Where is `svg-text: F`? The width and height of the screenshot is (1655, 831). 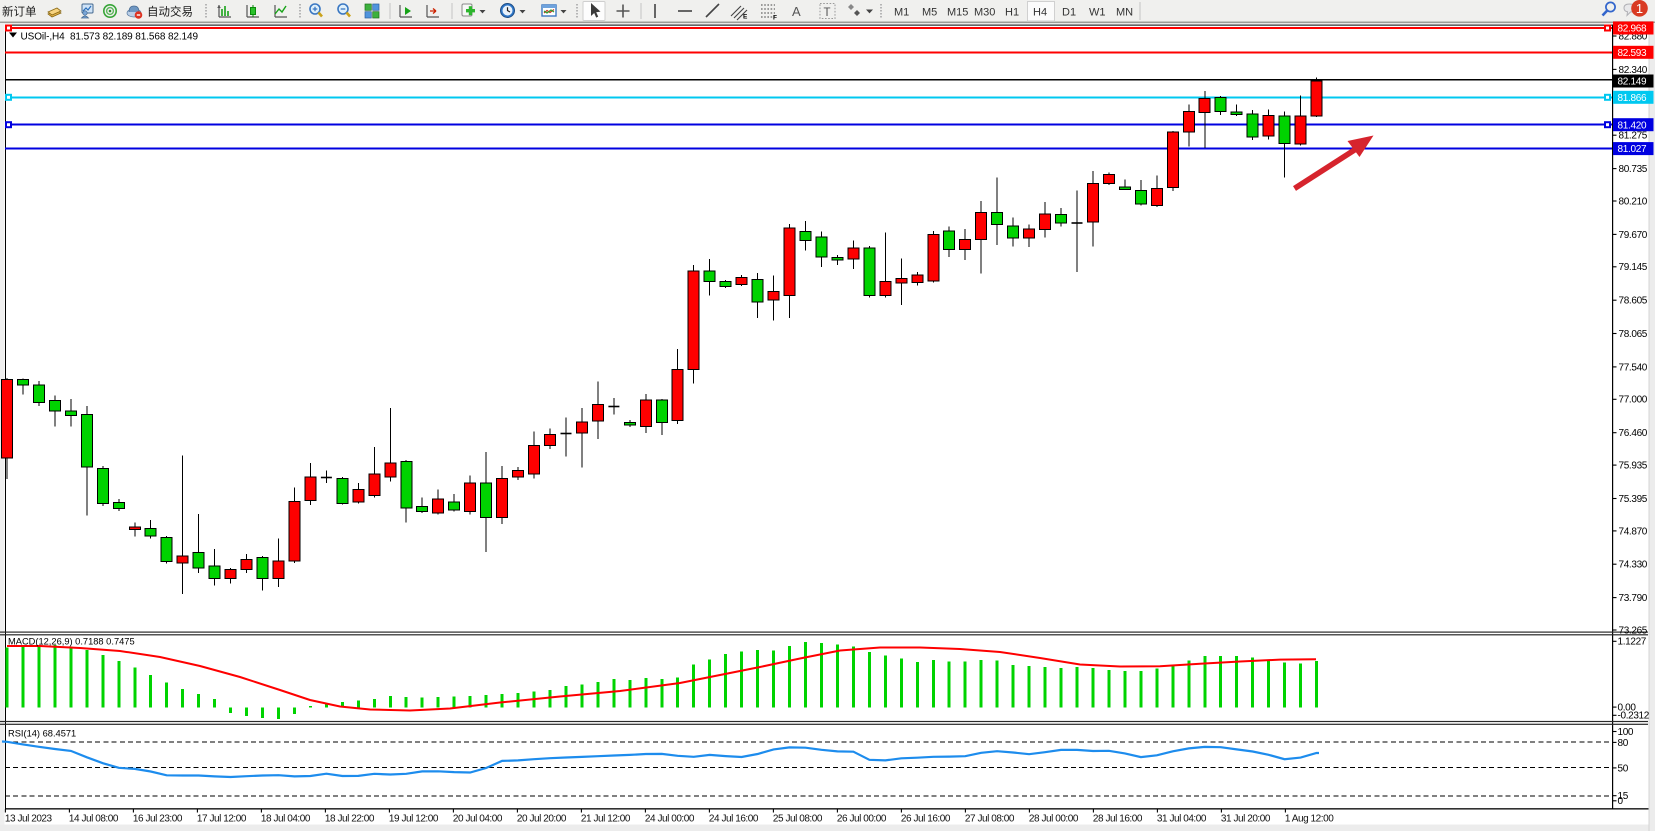
svg-text: F is located at coordinates (775, 18).